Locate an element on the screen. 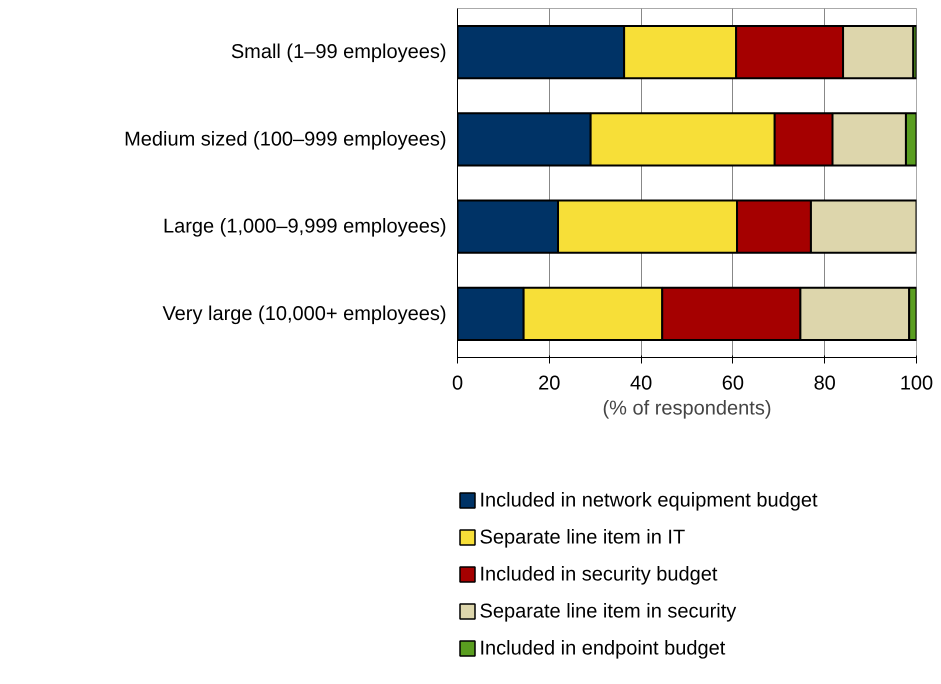 This screenshot has width=941, height=684. y-tick-label: Large (1,000–9,999 employees) is located at coordinates (304, 227).